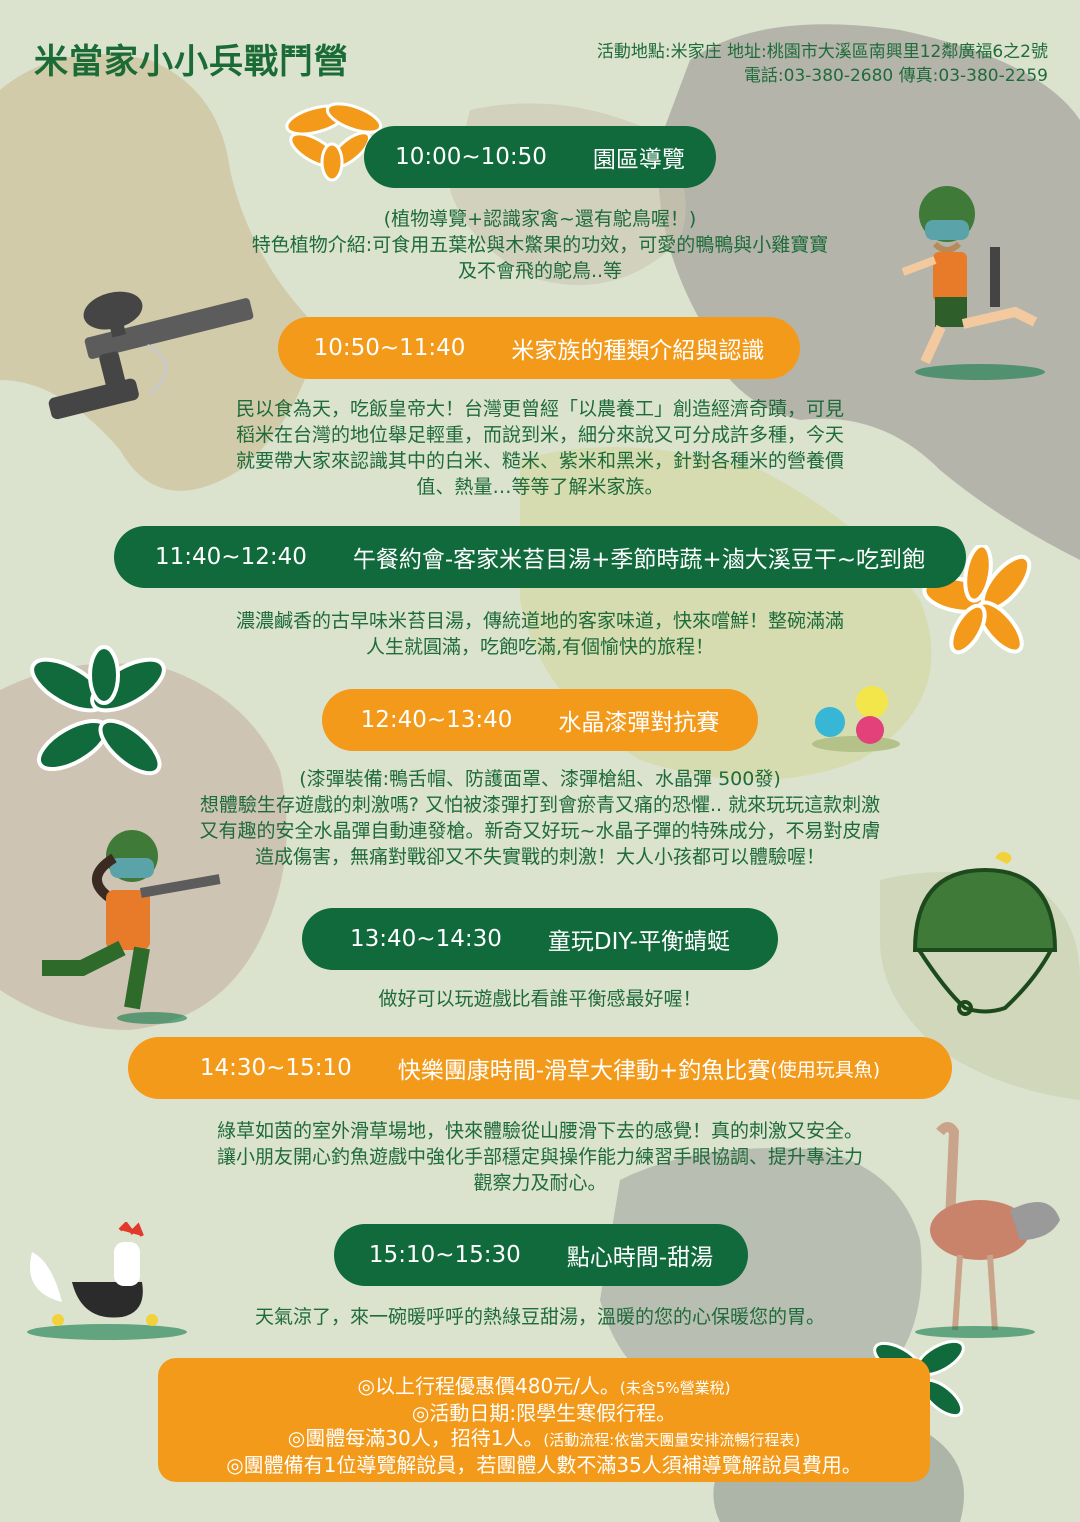 The image size is (1080, 1522). I want to click on rooster-icon, so click(107, 1281).